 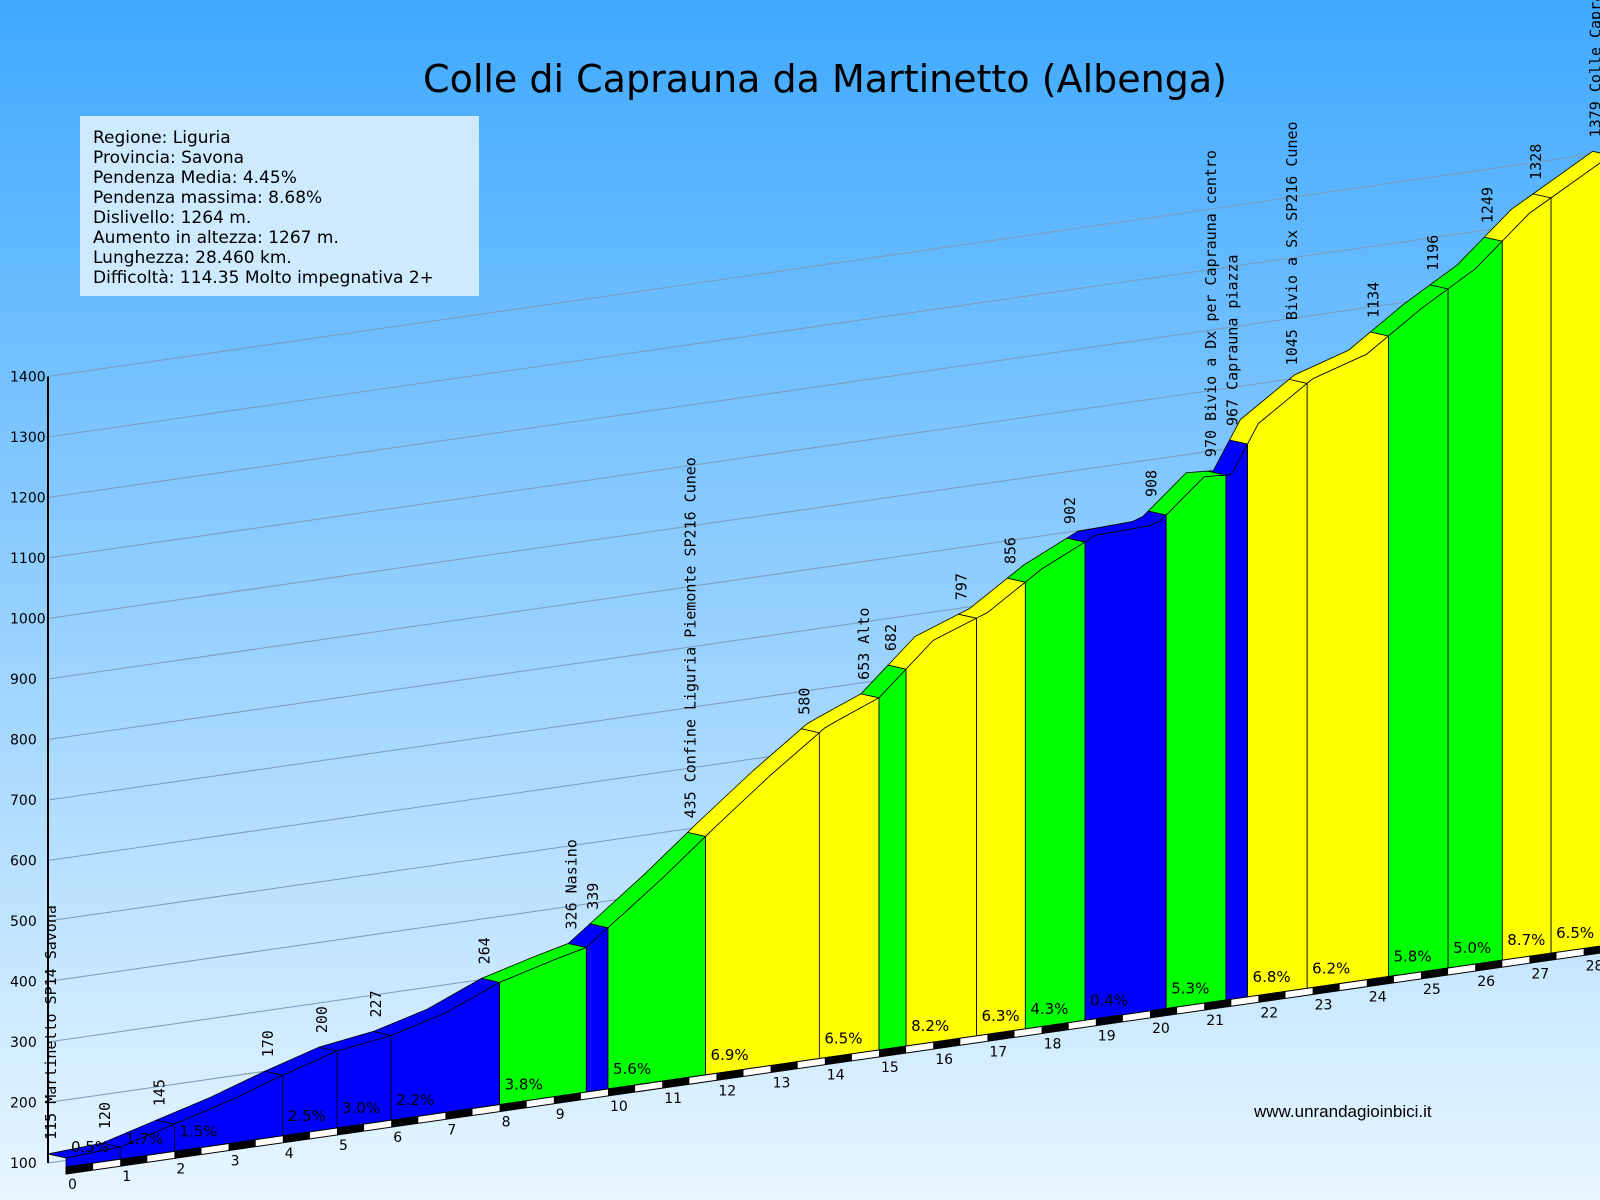 What do you see at coordinates (864, 644) in the screenshot?
I see `altitude-annotation: 653 Alto` at bounding box center [864, 644].